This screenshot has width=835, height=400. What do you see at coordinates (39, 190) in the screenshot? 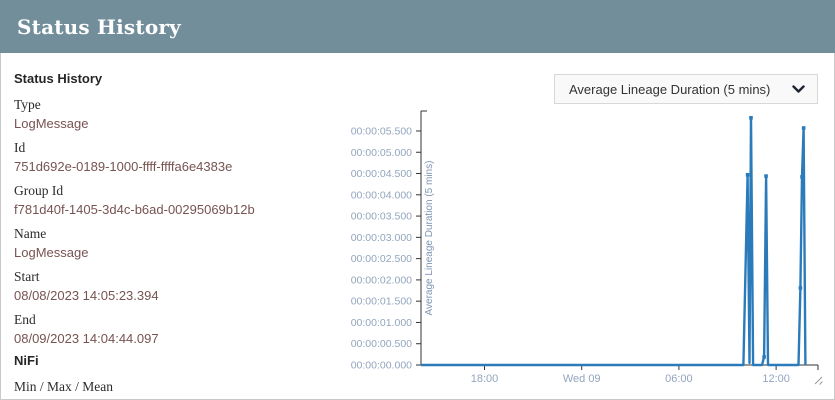
I see `field-label: Group Id` at bounding box center [39, 190].